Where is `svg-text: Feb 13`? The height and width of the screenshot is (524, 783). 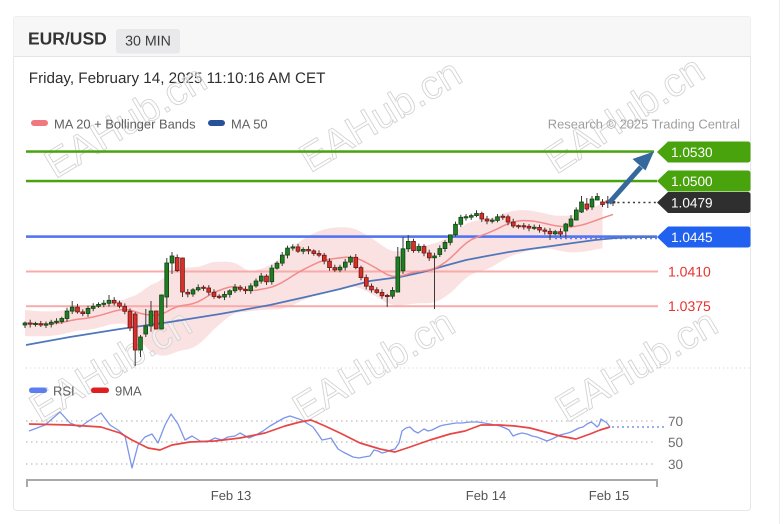
svg-text: Feb 13 is located at coordinates (231, 495).